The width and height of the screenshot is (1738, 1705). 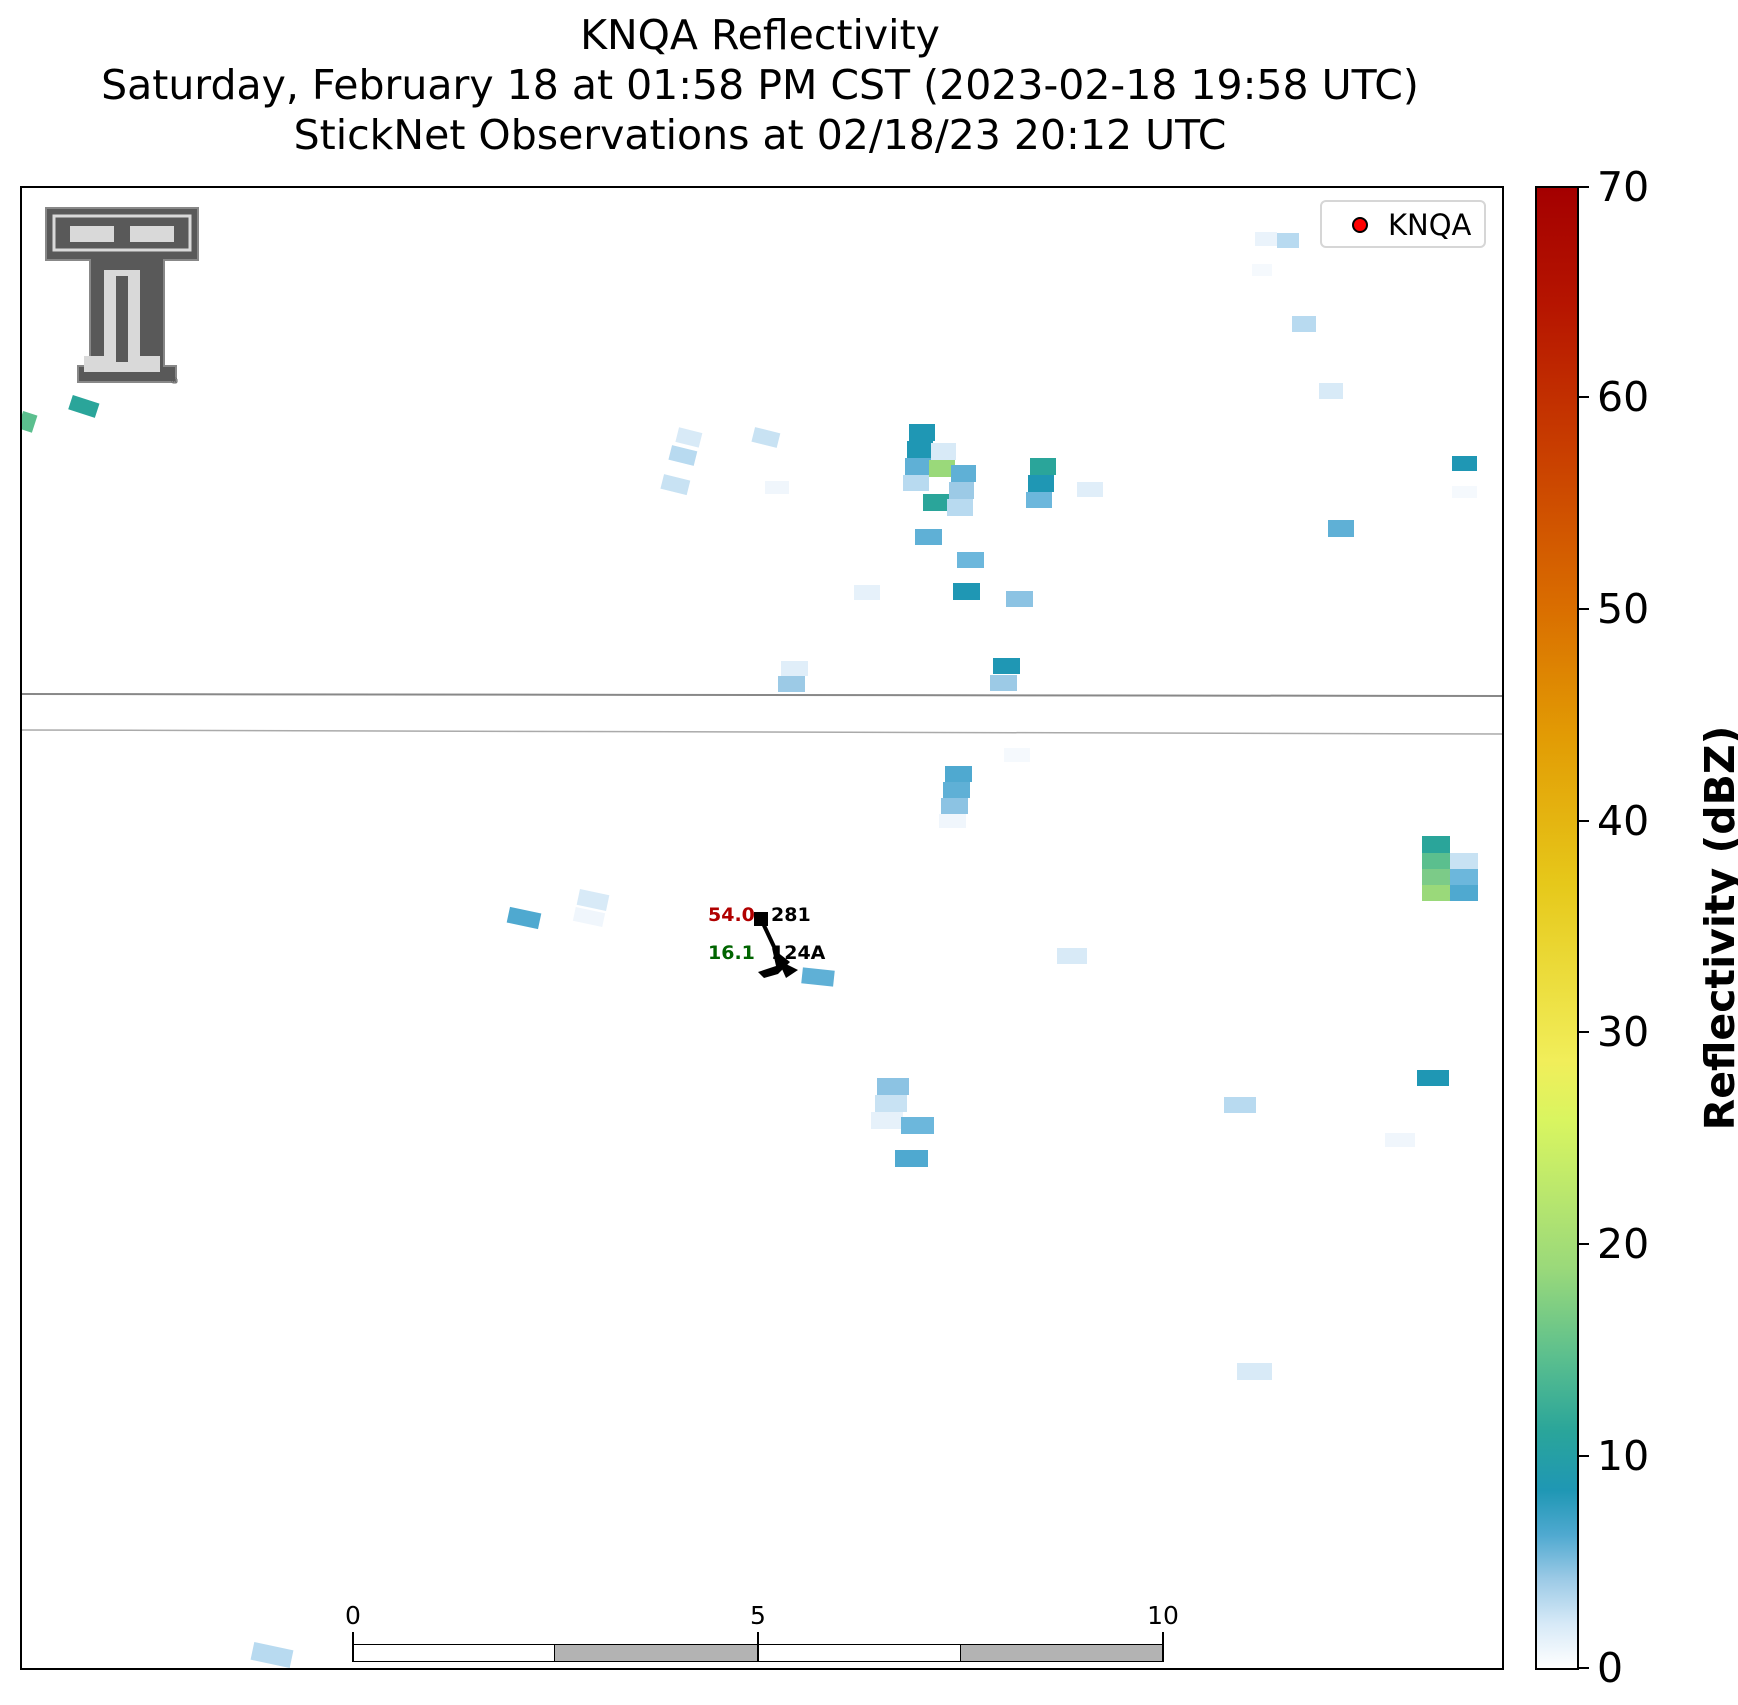 I want to click on colorbar, so click(x=1557, y=928).